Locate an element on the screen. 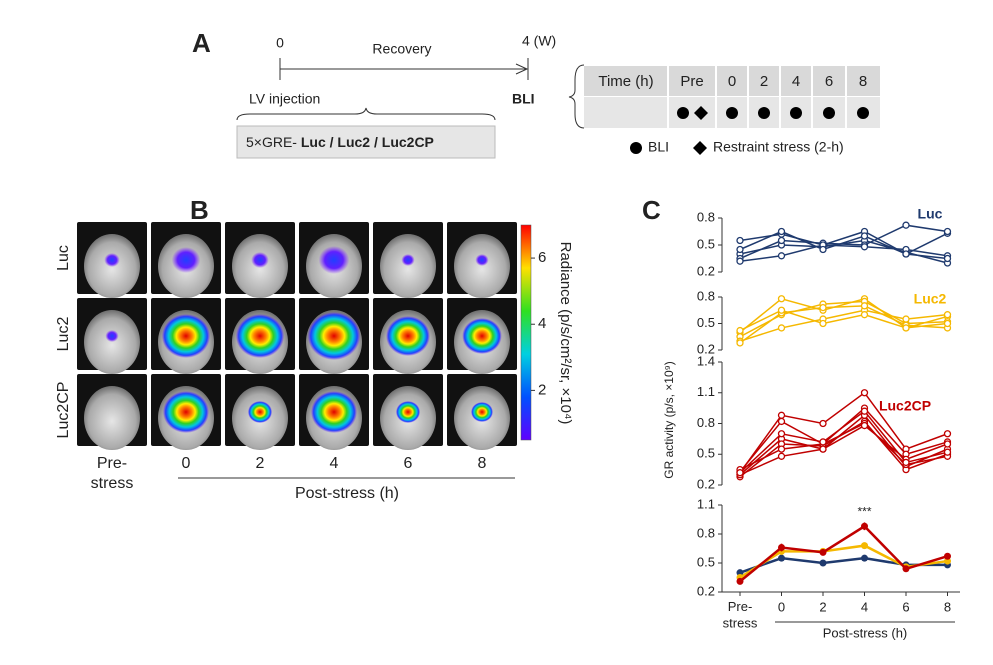 This screenshot has width=993, height=665. end-event: BLI is located at coordinates (523, 99).